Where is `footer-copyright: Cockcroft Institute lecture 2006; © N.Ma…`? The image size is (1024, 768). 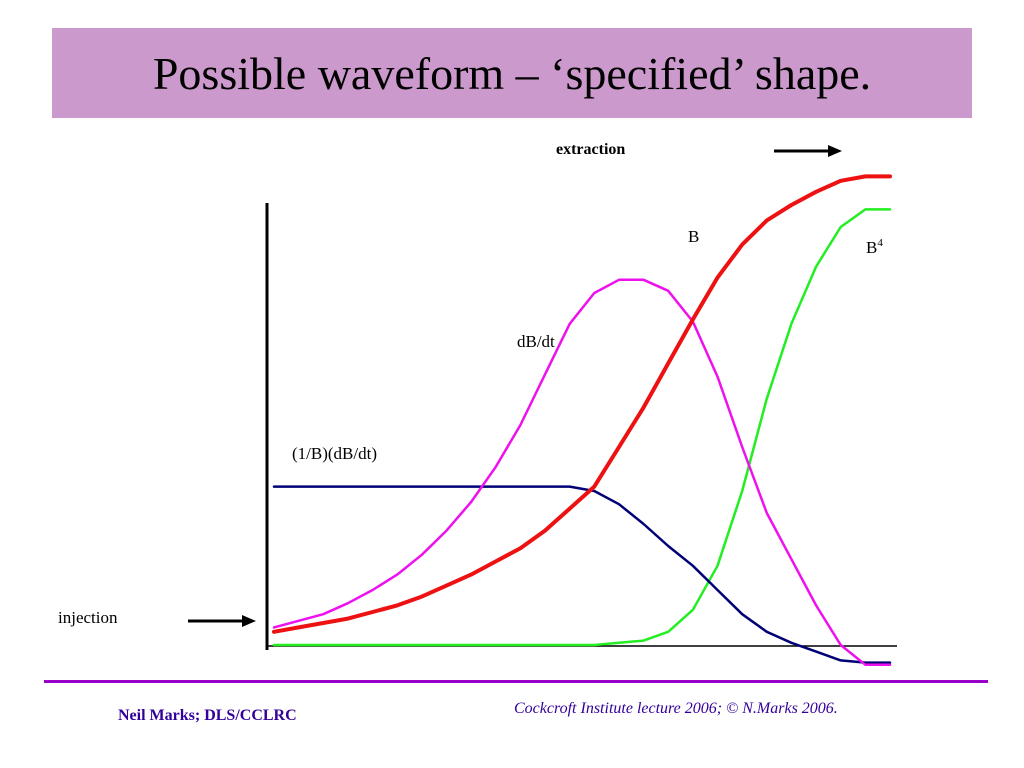 footer-copyright: Cockcroft Institute lecture 2006; © N.Ma… is located at coordinates (676, 708).